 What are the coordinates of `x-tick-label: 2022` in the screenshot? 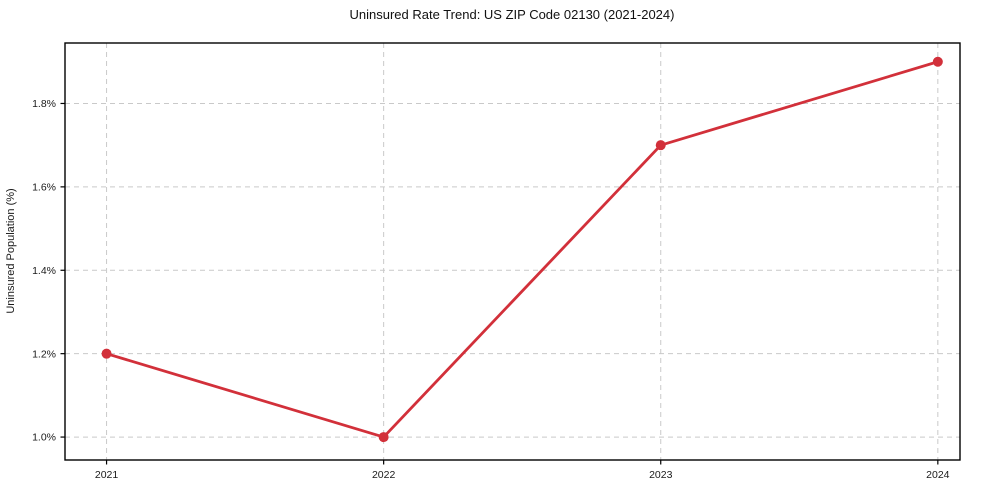 It's located at (384, 475).